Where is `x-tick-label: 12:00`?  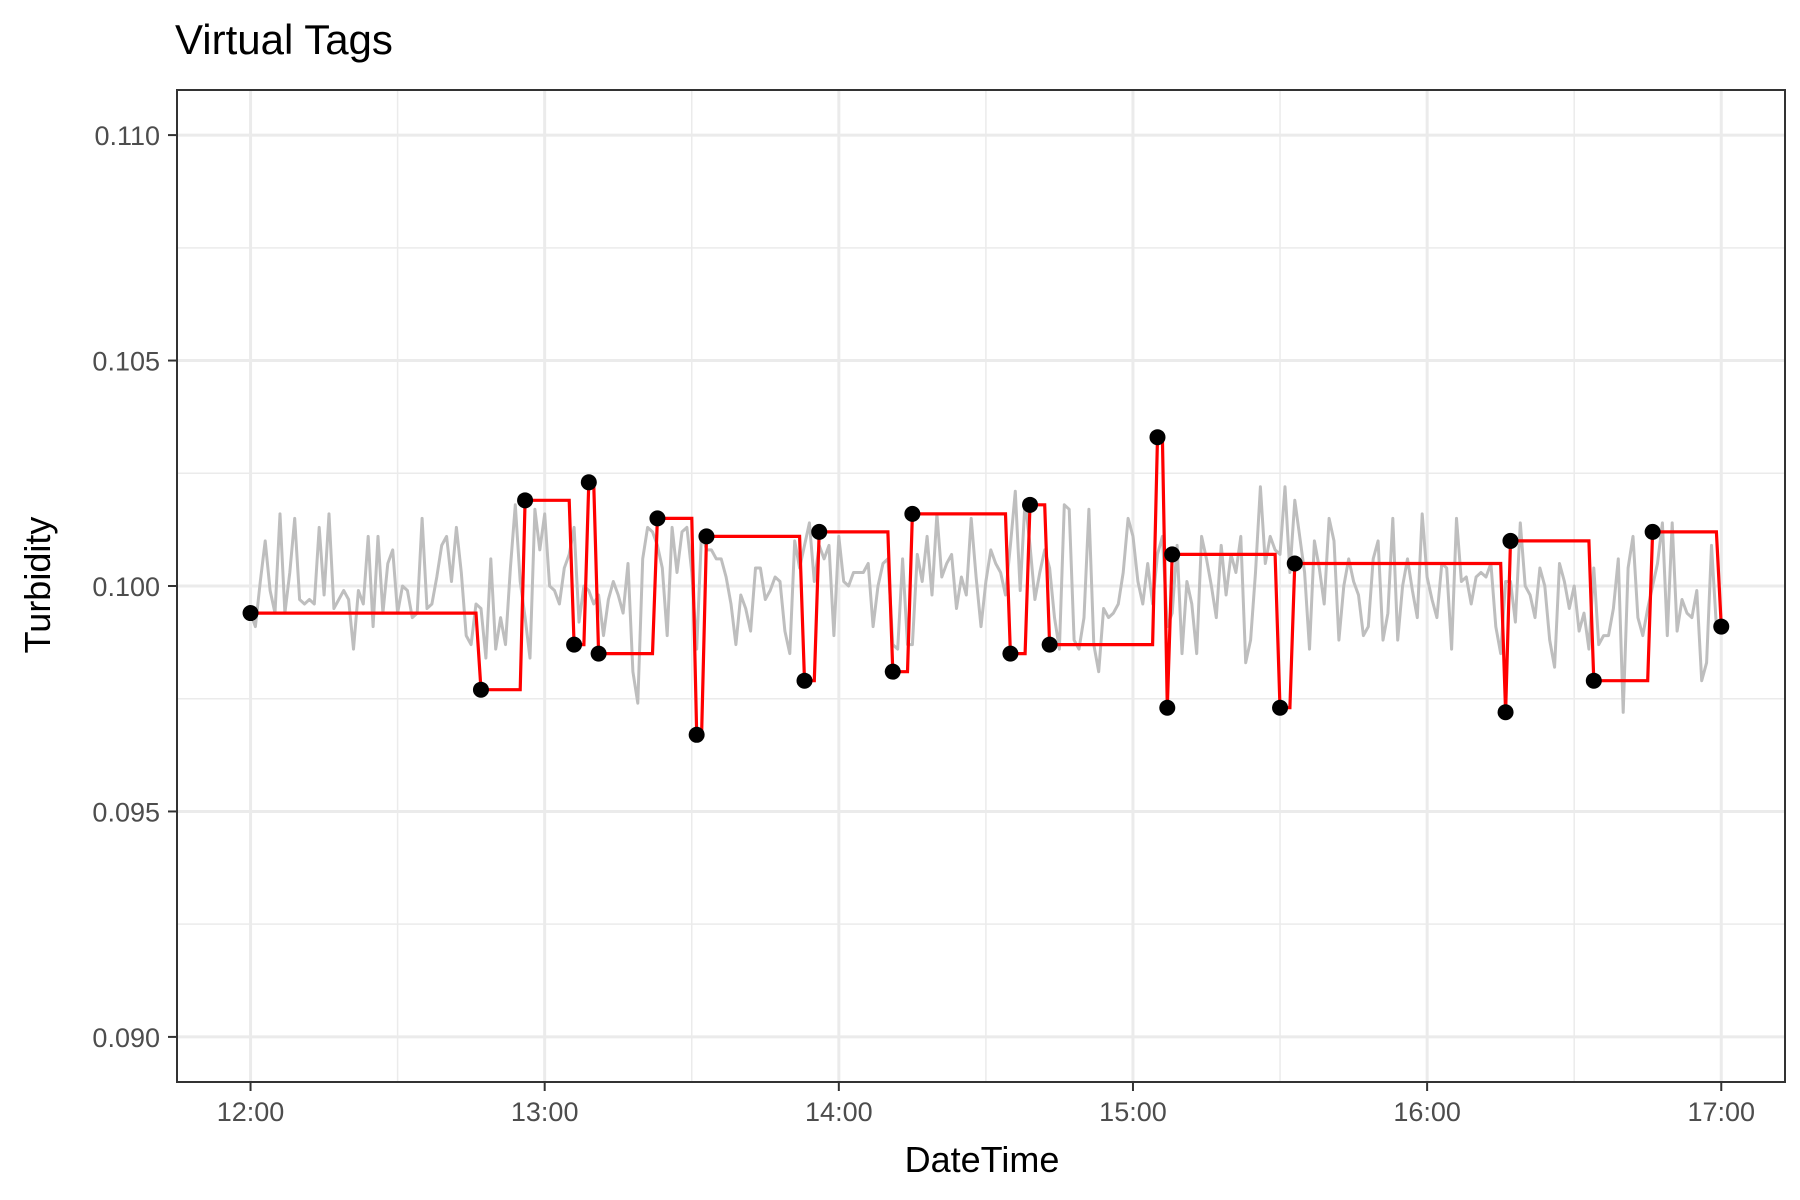 x-tick-label: 12:00 is located at coordinates (251, 1112).